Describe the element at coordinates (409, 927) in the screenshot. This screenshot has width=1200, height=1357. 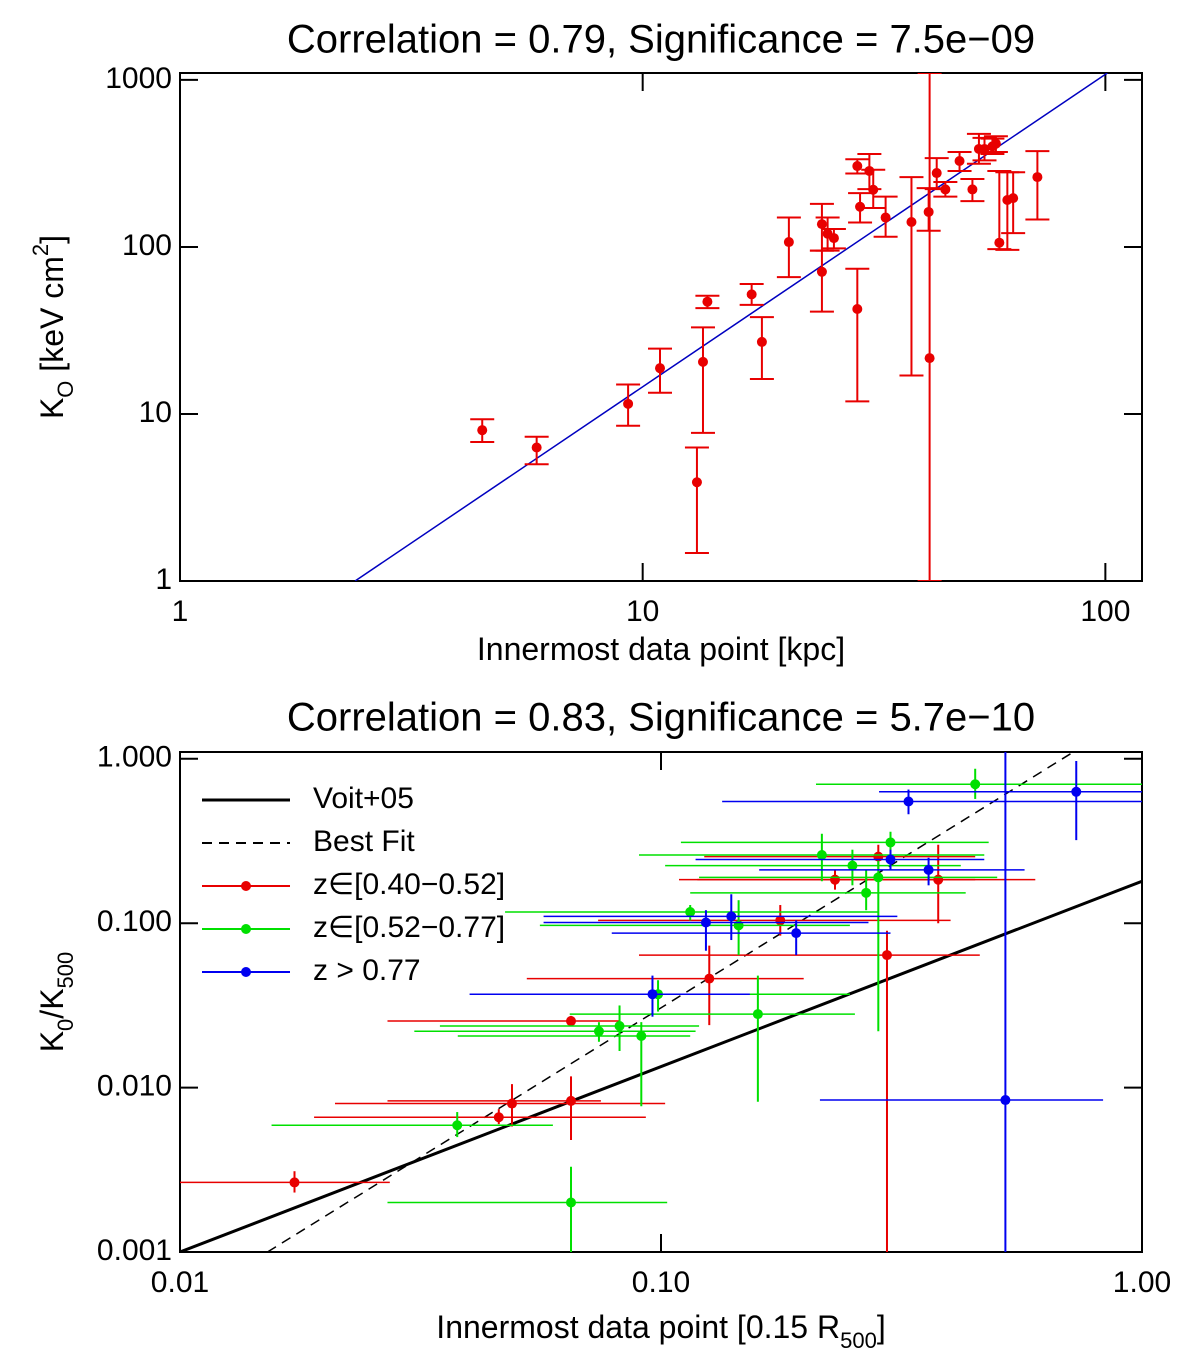
I see `legend-label: z∈[0.52−0.77]` at that location.